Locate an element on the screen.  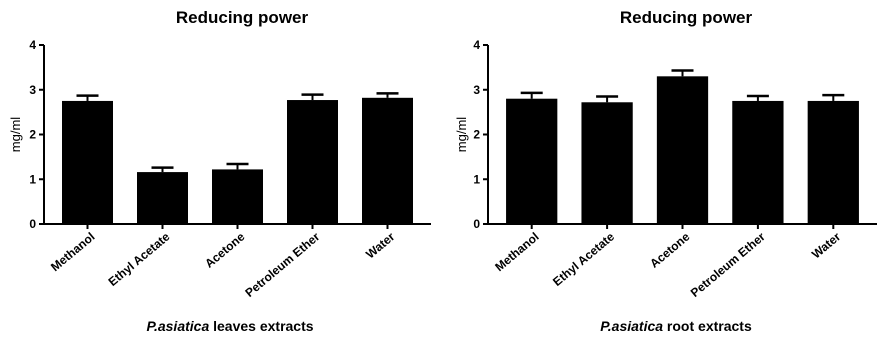
x-axis-caption: P.asiatica leaves extracts is located at coordinates (229, 326).